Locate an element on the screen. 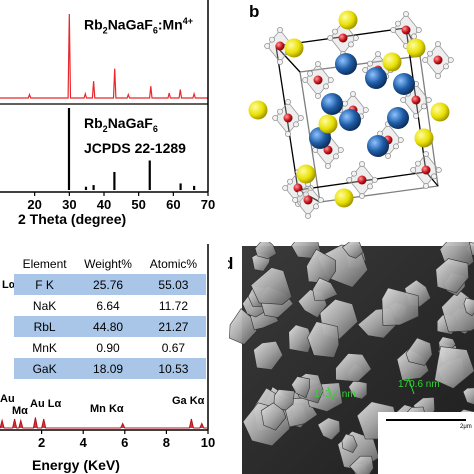 This screenshot has height=474, width=474. table-row: GaK 18.09 10.53 is located at coordinates (110, 368).